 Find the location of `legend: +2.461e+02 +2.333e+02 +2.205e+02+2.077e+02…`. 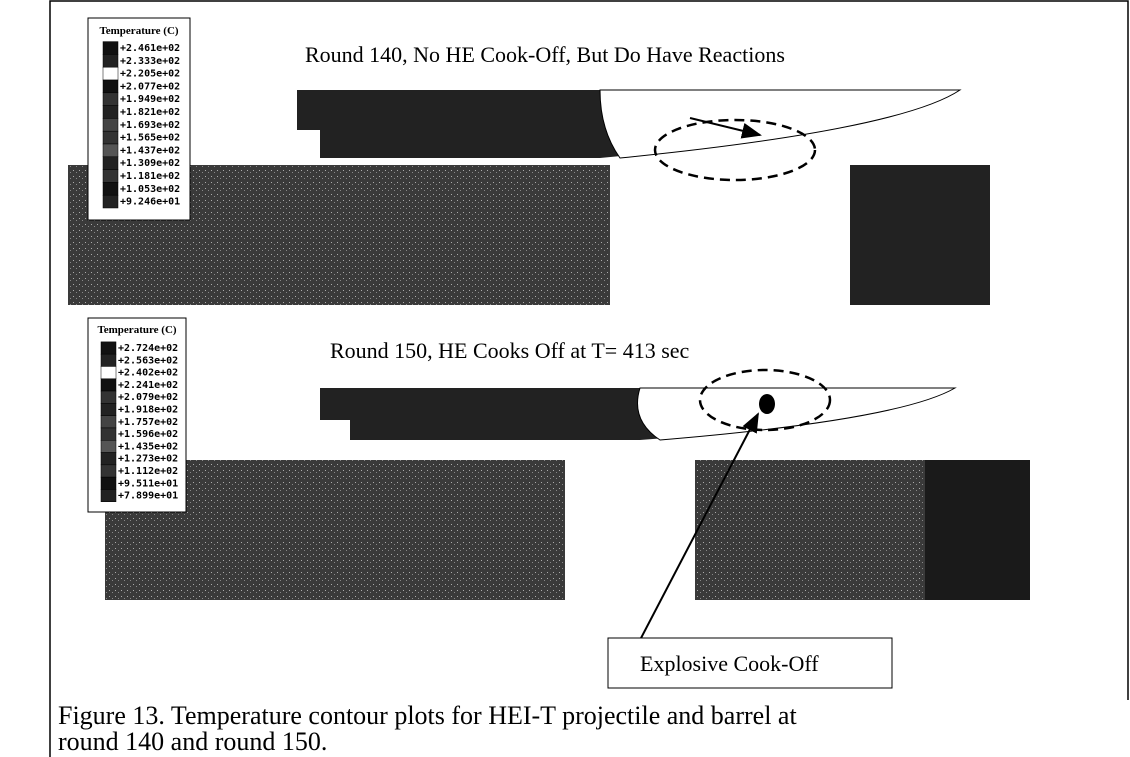

legend: +2.461e+02 +2.333e+02 +2.205e+02+2.077e+02… is located at coordinates (141, 125).